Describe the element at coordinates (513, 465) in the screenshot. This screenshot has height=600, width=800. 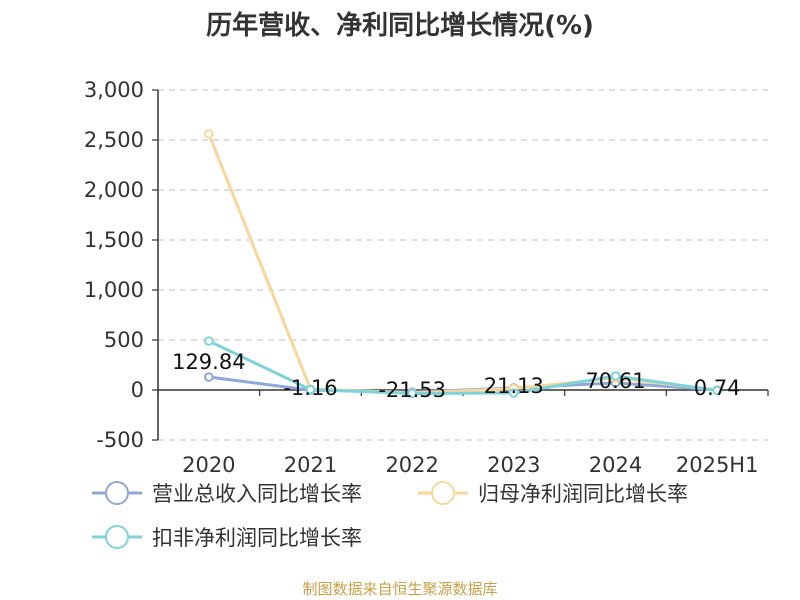
I see `x-tick-label: 2023` at that location.